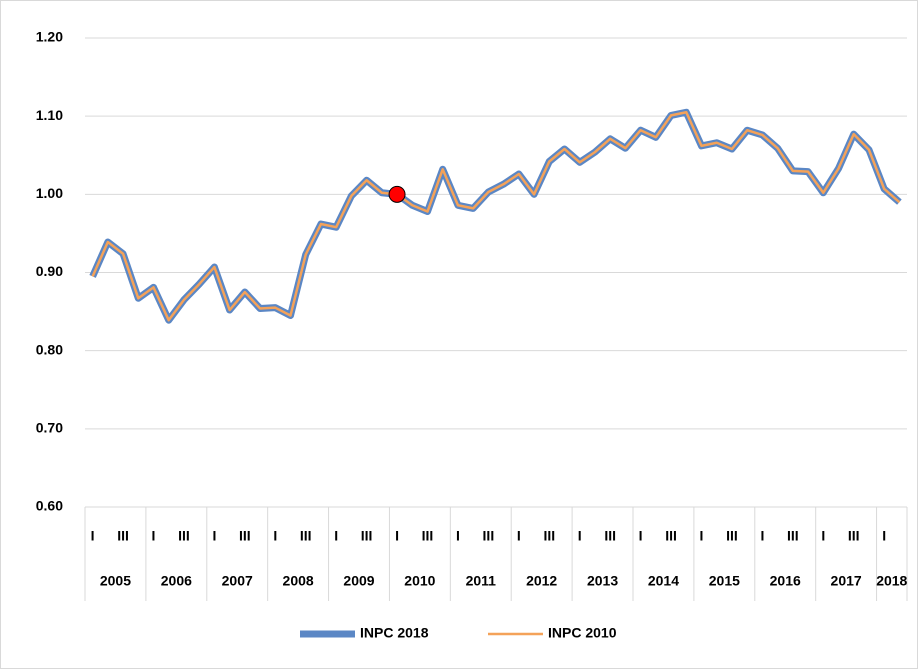  What do you see at coordinates (49, 37) in the screenshot?
I see `y-tick-label: 1.20` at bounding box center [49, 37].